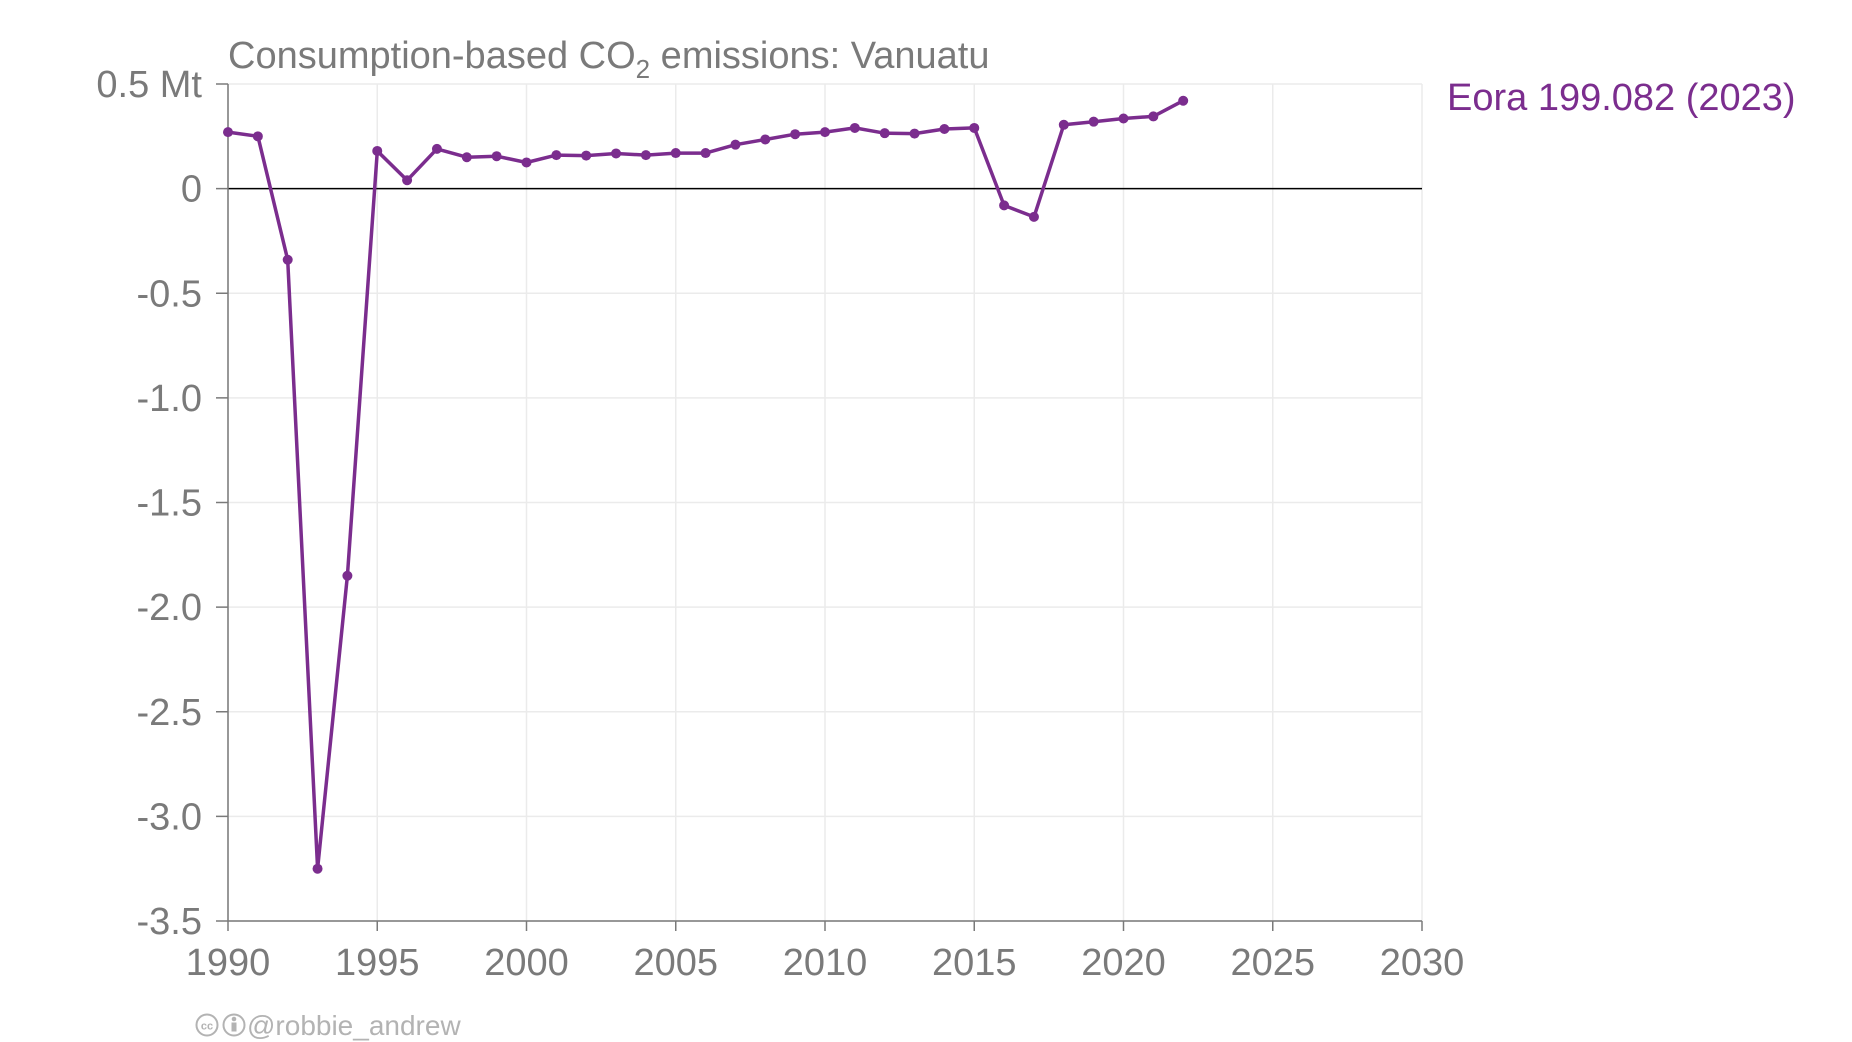 Image resolution: width=1852 pixels, height=1042 pixels. What do you see at coordinates (354, 1025) in the screenshot?
I see `credit-text: @robbie_andrew` at bounding box center [354, 1025].